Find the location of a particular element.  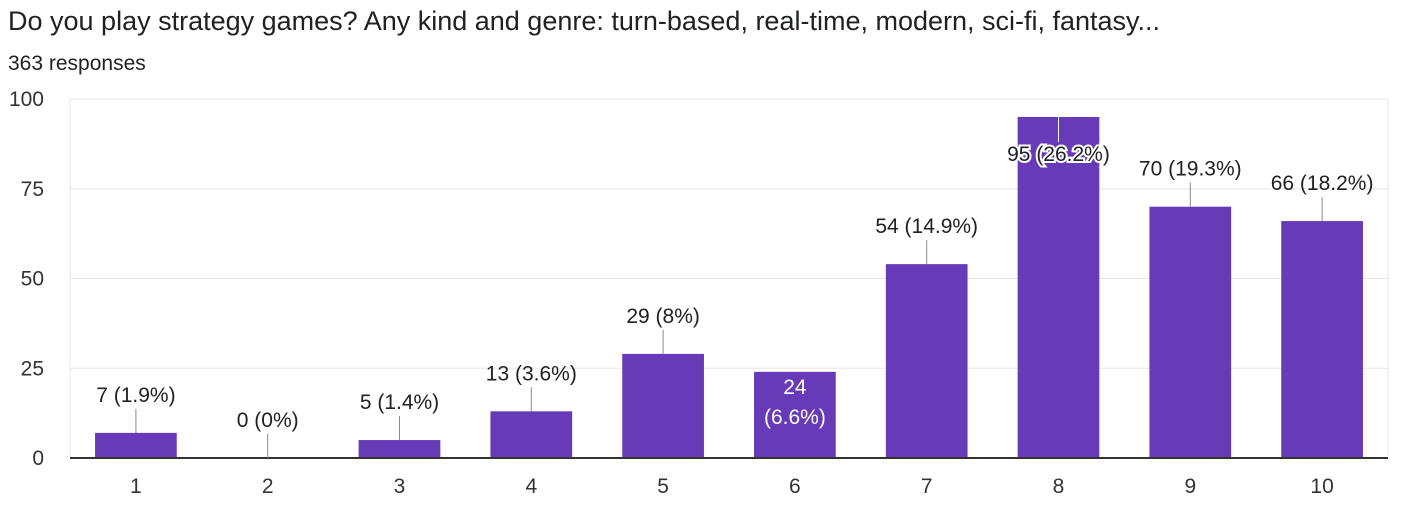

data-label: 54 (14.9%) is located at coordinates (926, 226).